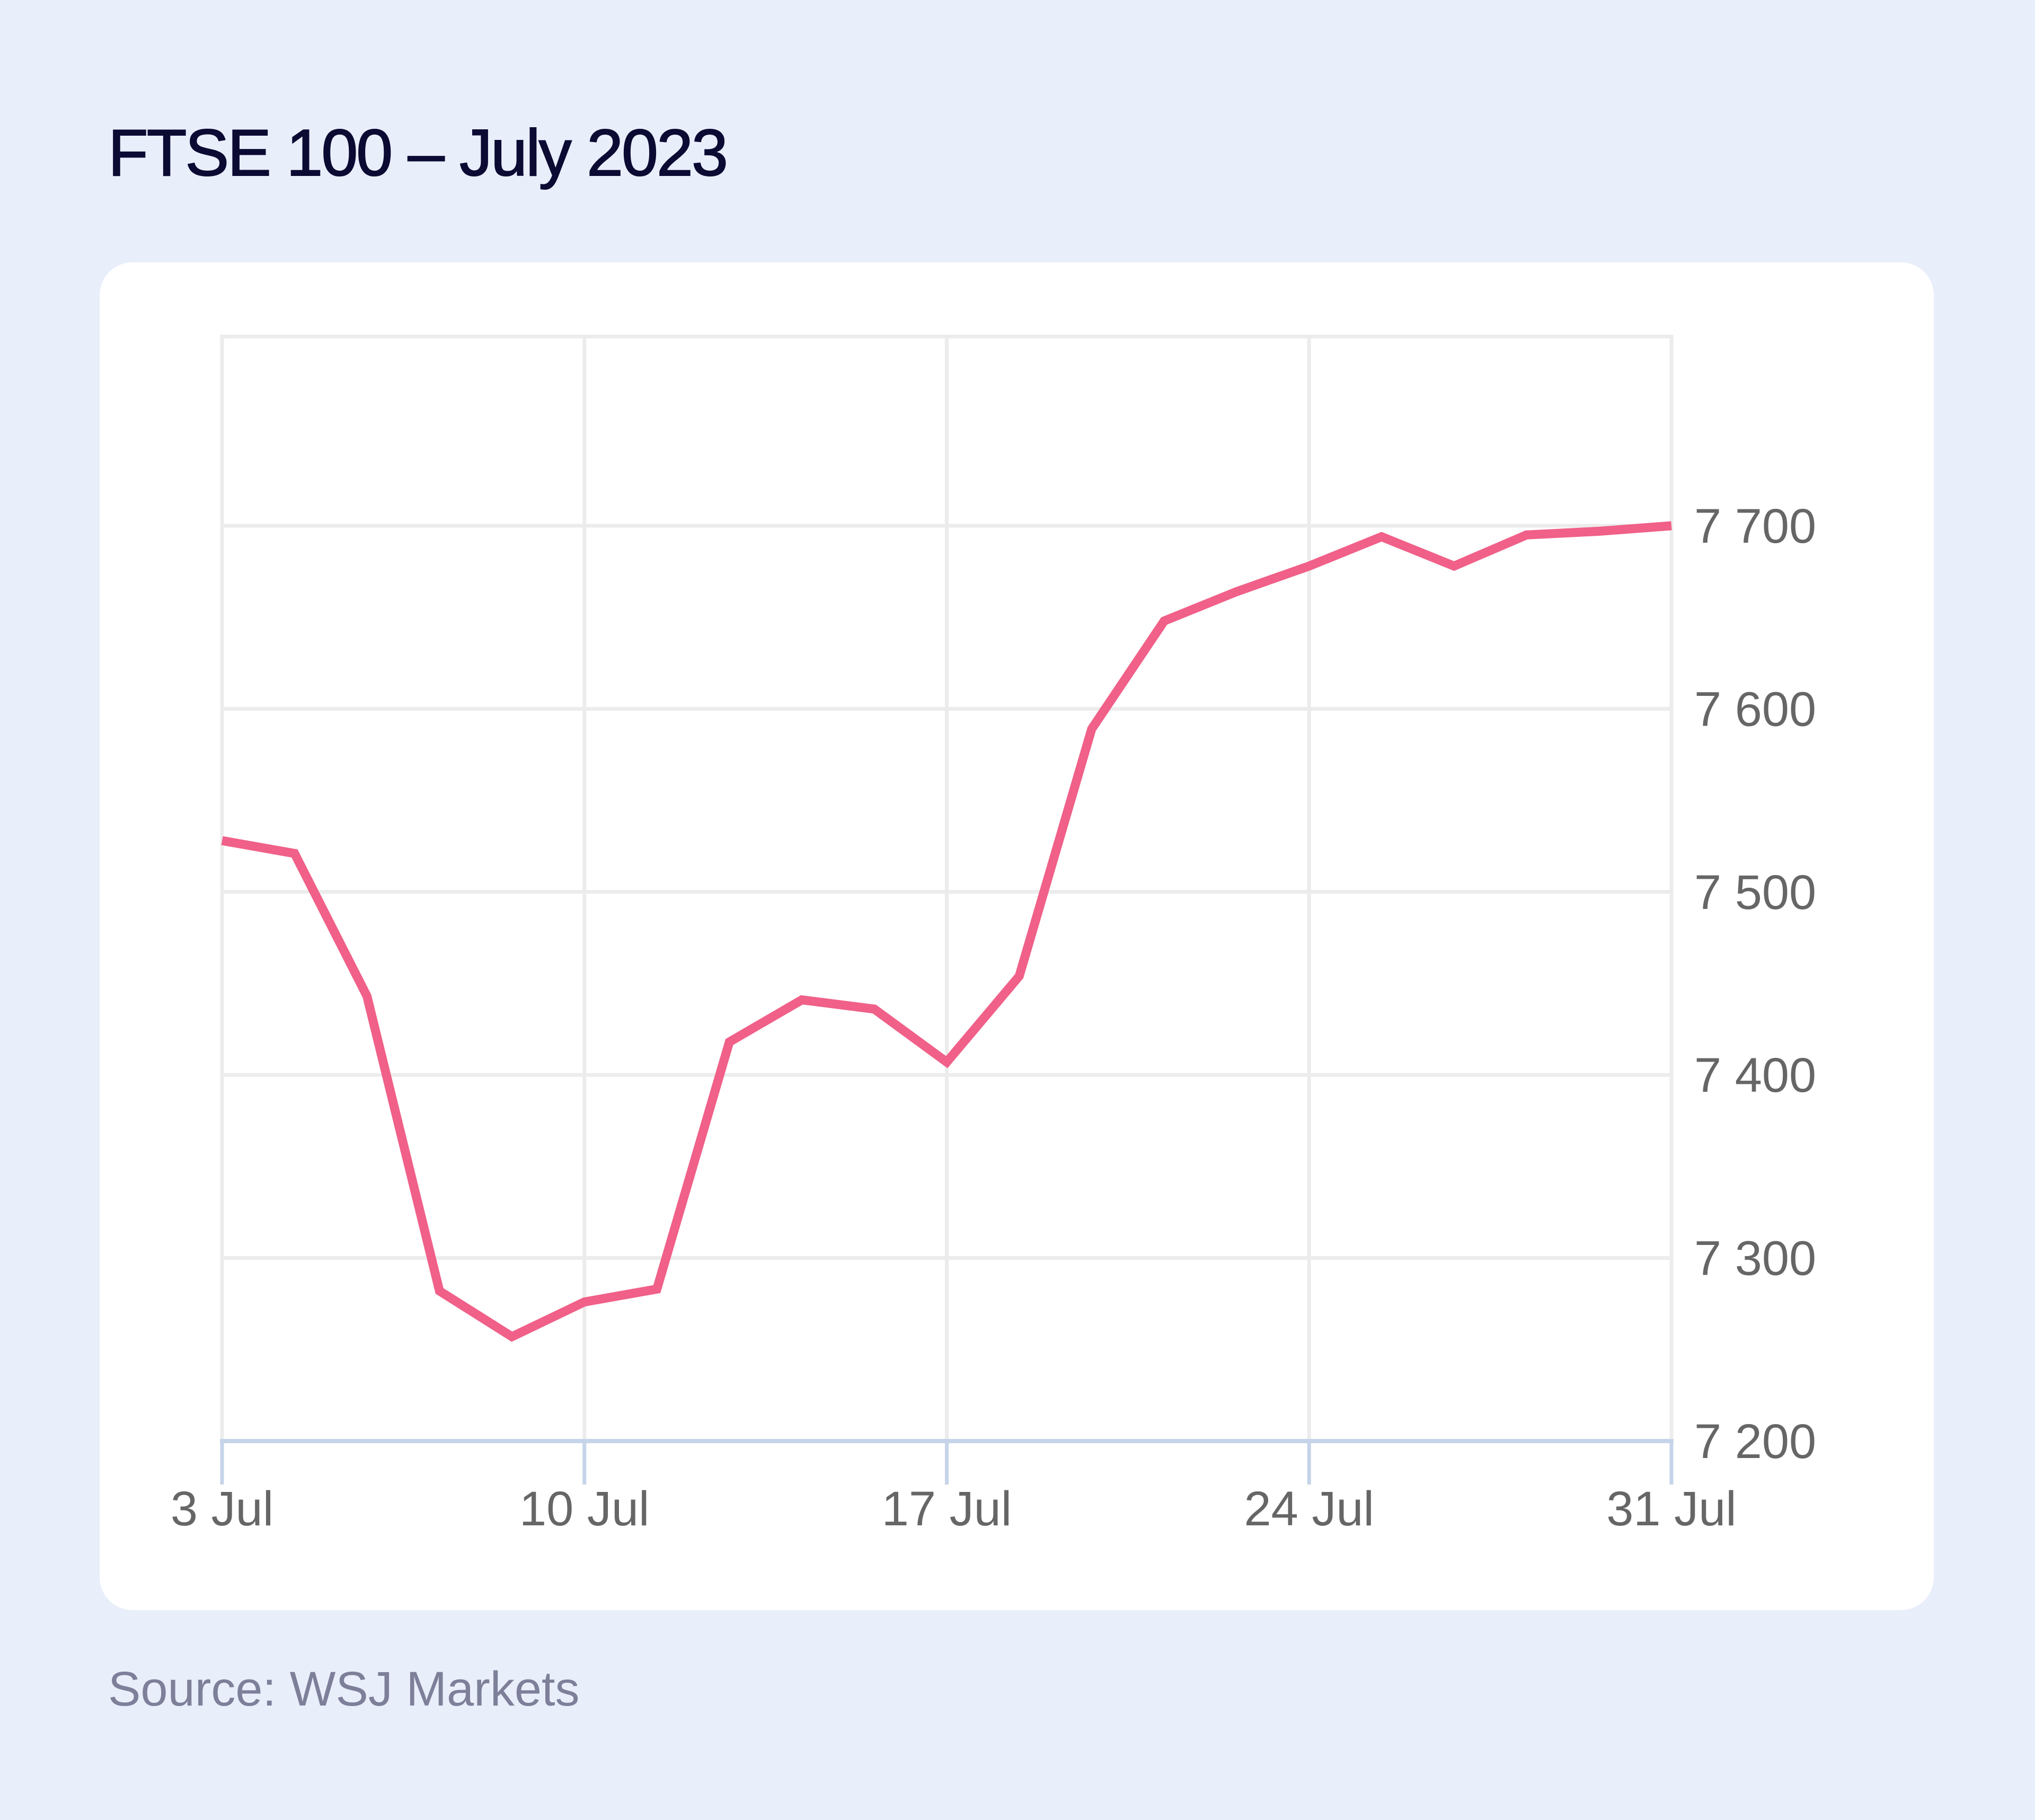 The width and height of the screenshot is (2035, 1820). Describe the element at coordinates (1755, 526) in the screenshot. I see `y-tick-label: 7 700` at that location.